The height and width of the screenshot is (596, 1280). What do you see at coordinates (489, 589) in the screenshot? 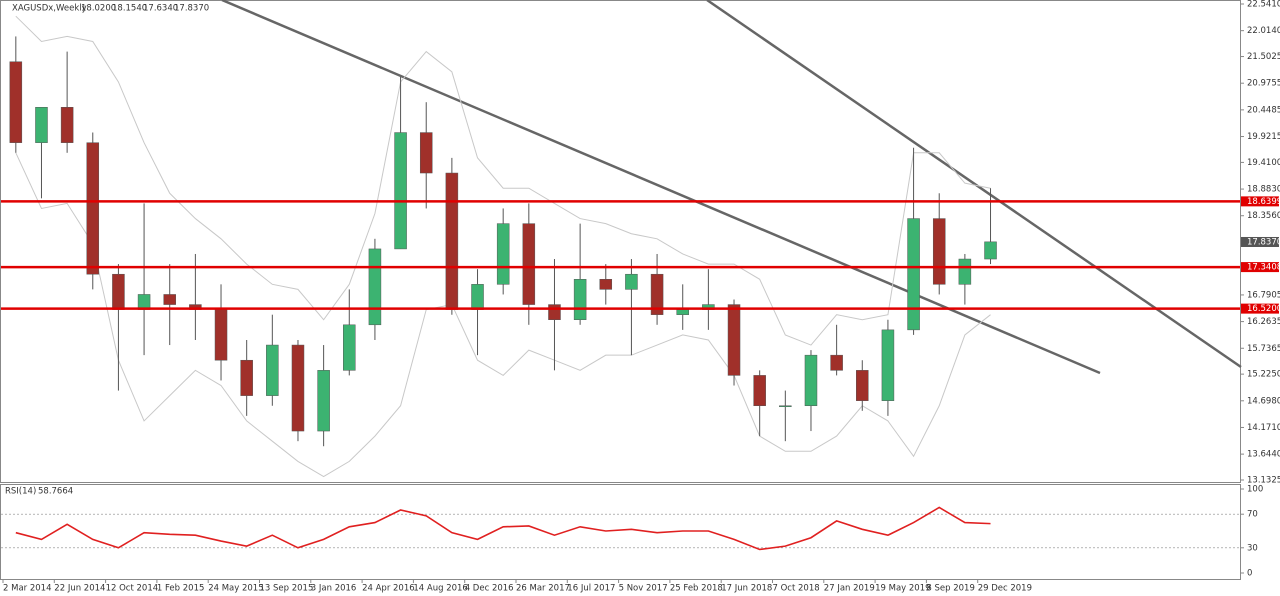
I see `x-tick-label: 4 Dec 2016` at bounding box center [489, 589].